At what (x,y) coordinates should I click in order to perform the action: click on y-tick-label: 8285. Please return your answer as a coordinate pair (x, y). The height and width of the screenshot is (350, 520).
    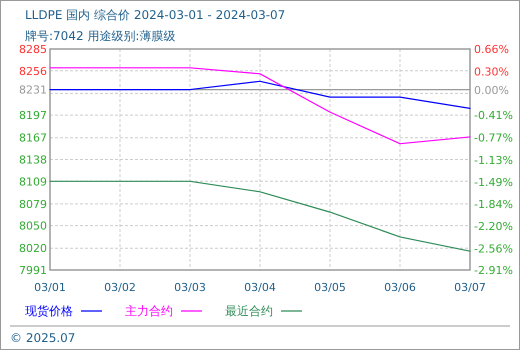
    Looking at the image, I should click on (33, 49).